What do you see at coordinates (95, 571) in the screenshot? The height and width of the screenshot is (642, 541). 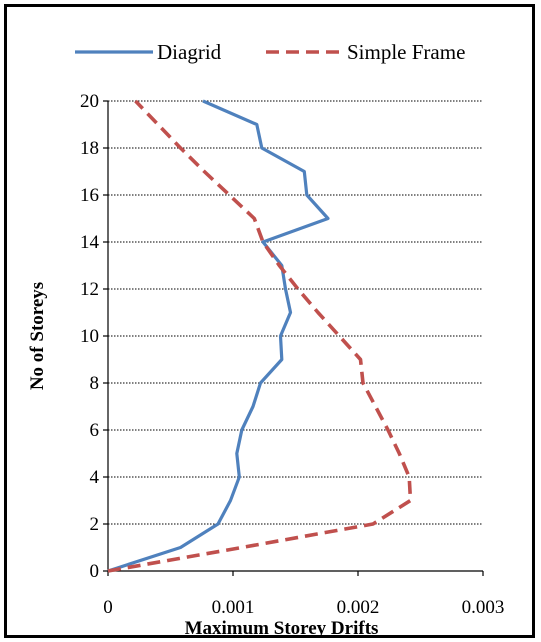 I see `y-tick-label-0: 0` at bounding box center [95, 571].